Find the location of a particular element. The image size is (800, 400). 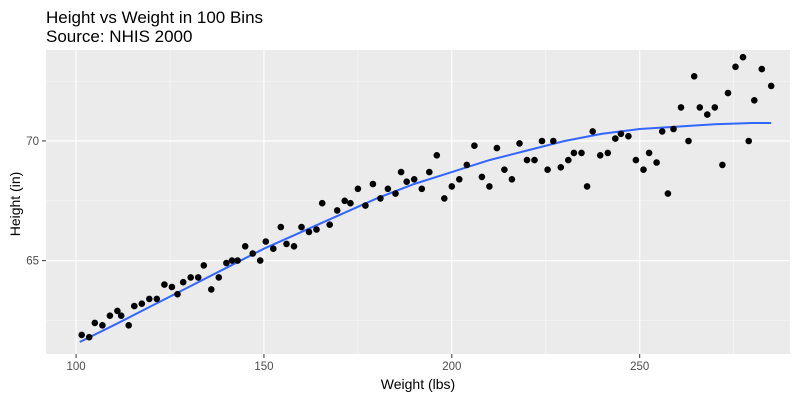

x-axis-title: Weight (lbs) is located at coordinates (418, 384).